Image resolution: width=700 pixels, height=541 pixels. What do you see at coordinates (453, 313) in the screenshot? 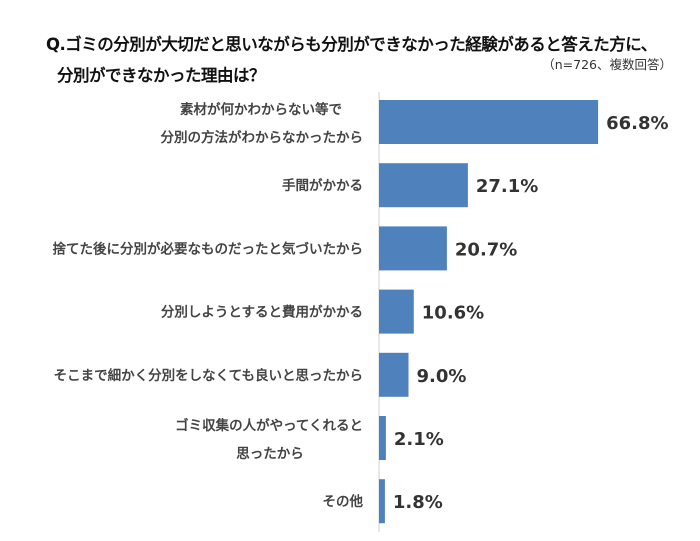
I see `data-label: 10.6%` at bounding box center [453, 313].